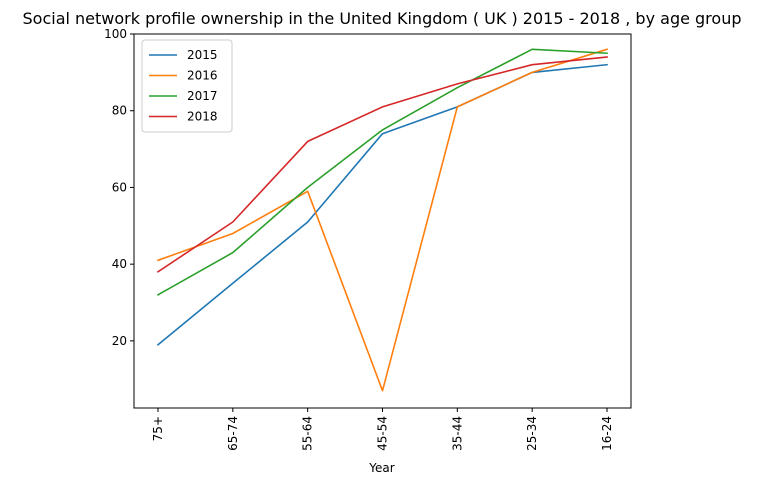 Image resolution: width=765 pixels, height=486 pixels. I want to click on y-tick-label: 80, so click(119, 111).